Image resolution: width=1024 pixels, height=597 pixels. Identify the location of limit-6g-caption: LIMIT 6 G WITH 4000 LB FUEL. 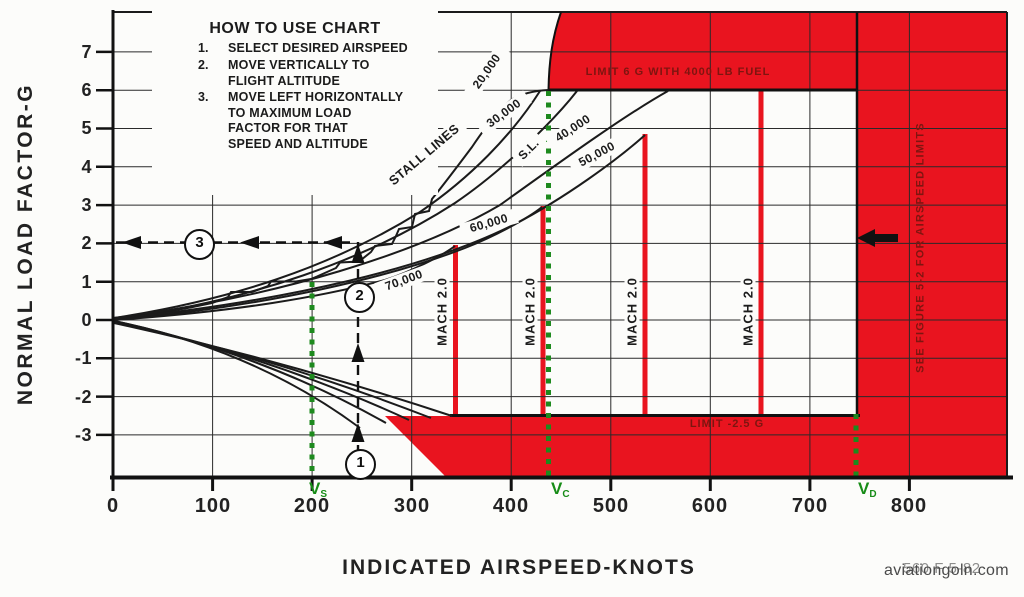
(678, 72).